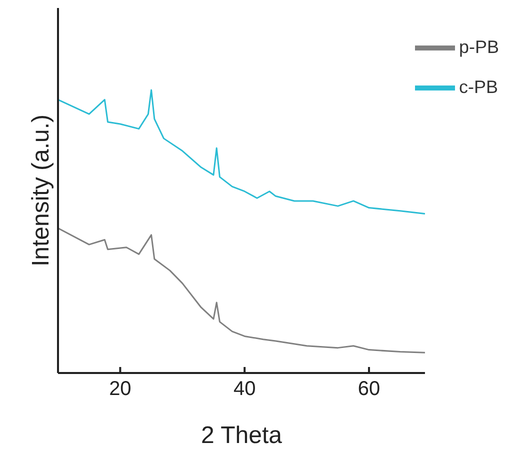  What do you see at coordinates (242, 435) in the screenshot?
I see `x-axis-title: 2 Theta` at bounding box center [242, 435].